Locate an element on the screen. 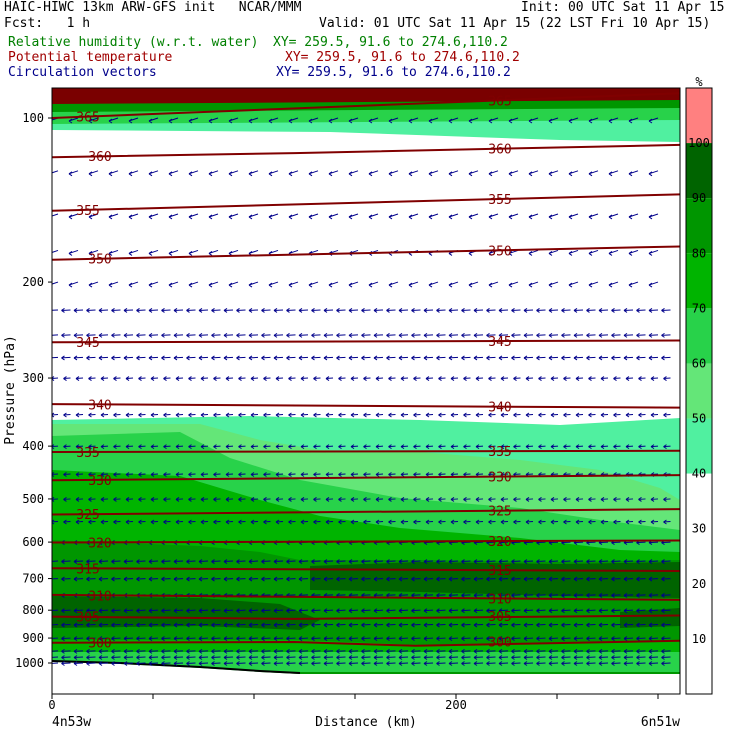 The width and height of the screenshot is (740, 740). x-tick-label: 0 is located at coordinates (51, 705).